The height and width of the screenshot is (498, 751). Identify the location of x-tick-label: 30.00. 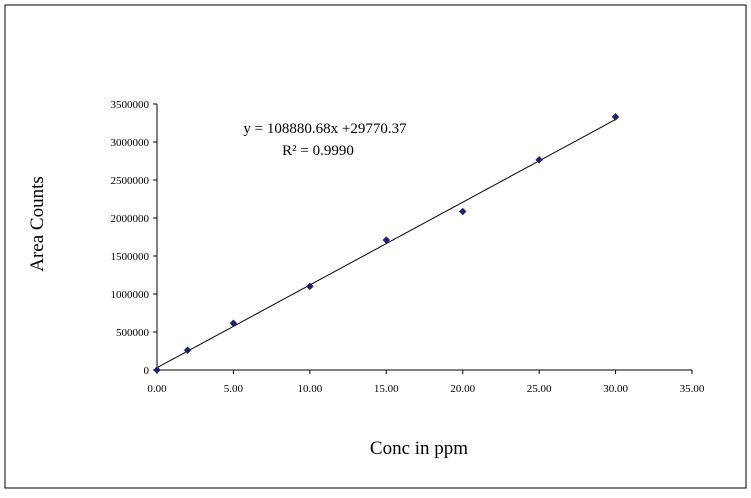
(615, 389).